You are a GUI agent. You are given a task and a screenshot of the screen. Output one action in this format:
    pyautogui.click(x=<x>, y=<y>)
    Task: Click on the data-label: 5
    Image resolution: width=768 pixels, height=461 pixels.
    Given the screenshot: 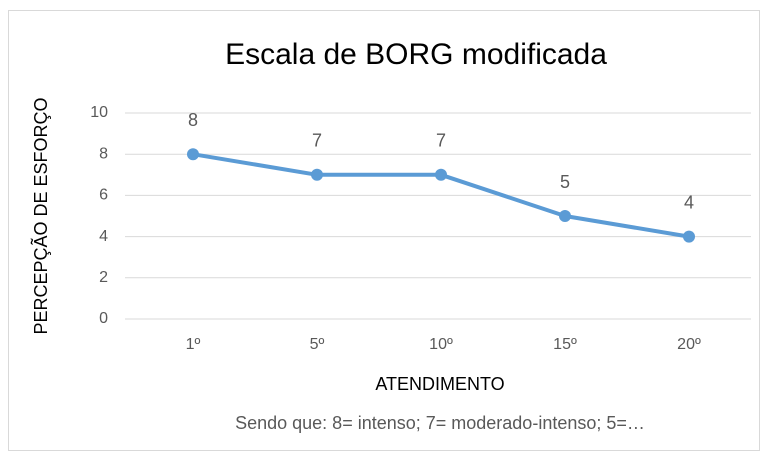 What is the action you would take?
    pyautogui.click(x=565, y=182)
    